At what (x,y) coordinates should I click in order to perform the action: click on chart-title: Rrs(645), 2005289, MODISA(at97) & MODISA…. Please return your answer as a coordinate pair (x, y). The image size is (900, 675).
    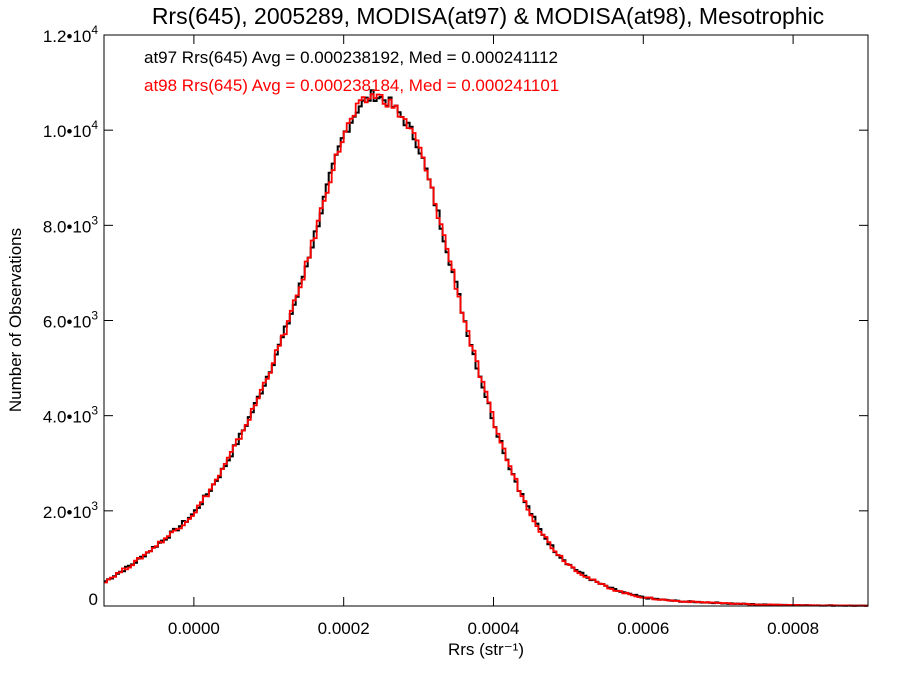
    Looking at the image, I should click on (488, 16).